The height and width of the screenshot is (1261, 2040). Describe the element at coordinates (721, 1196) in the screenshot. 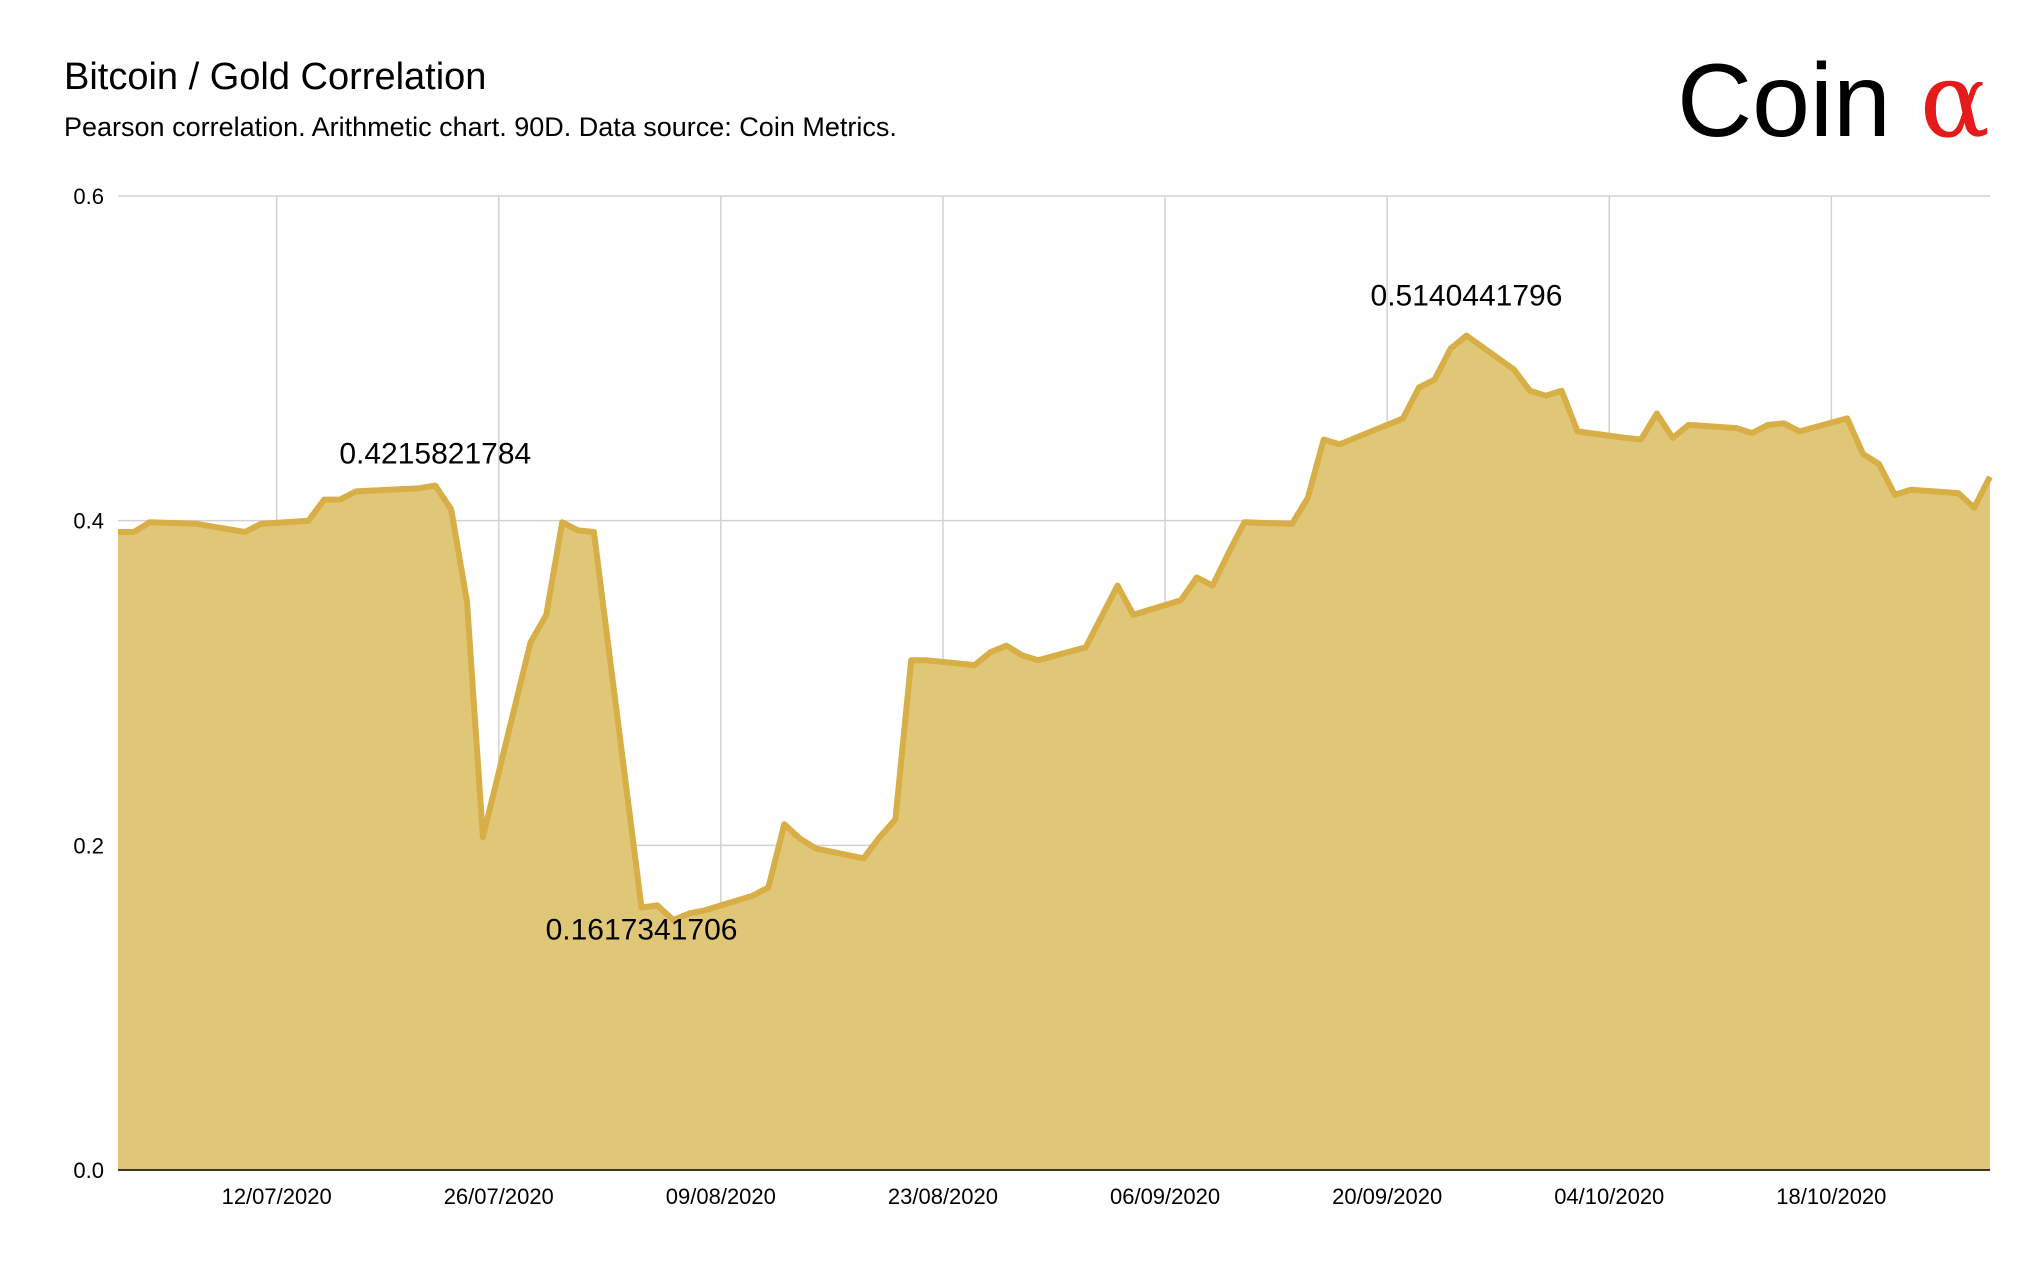

I see `x-tick-label: 09/08/2020` at that location.